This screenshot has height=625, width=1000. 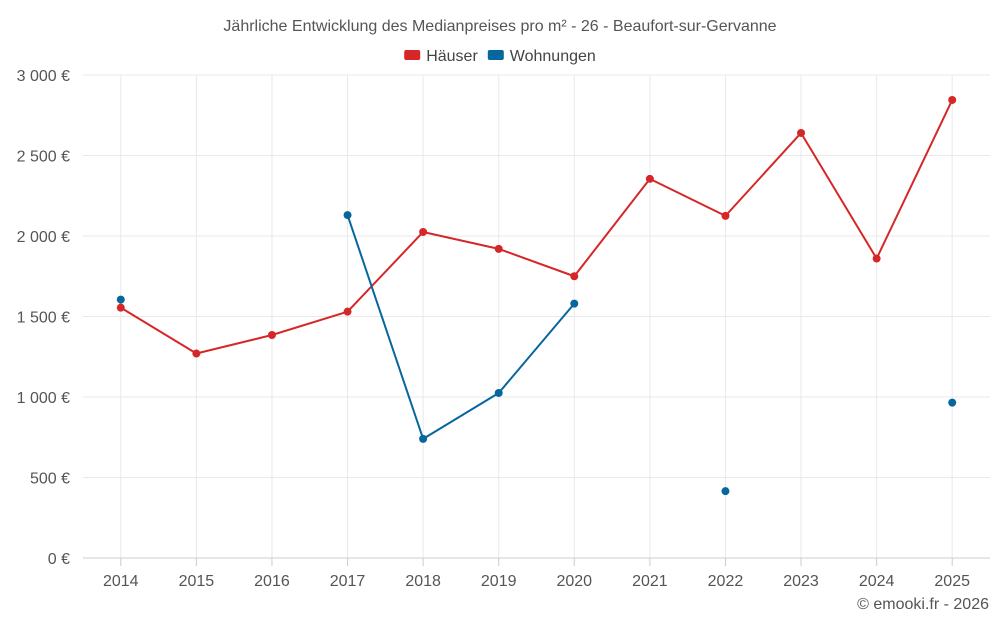 What do you see at coordinates (59, 559) in the screenshot?
I see `y-tick-label: 0 €` at bounding box center [59, 559].